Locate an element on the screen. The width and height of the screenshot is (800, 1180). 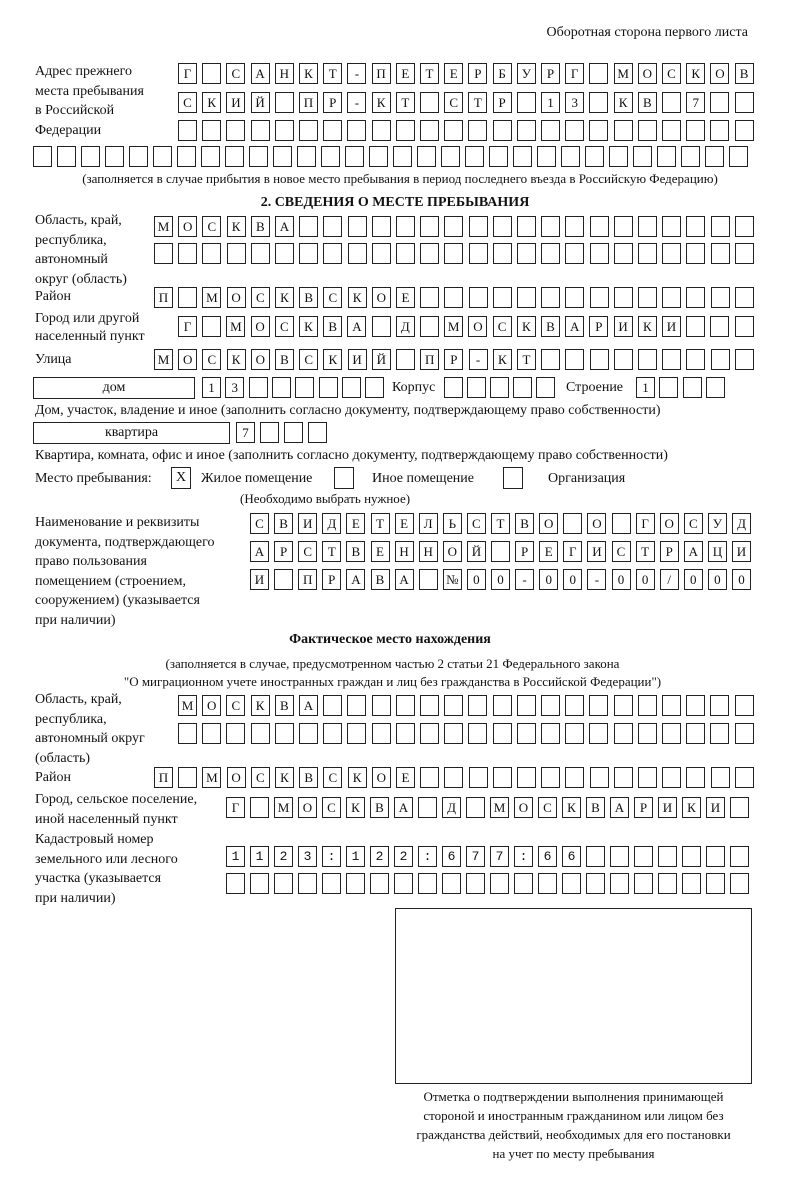
street-cell: Р is located at coordinates (454, 359).